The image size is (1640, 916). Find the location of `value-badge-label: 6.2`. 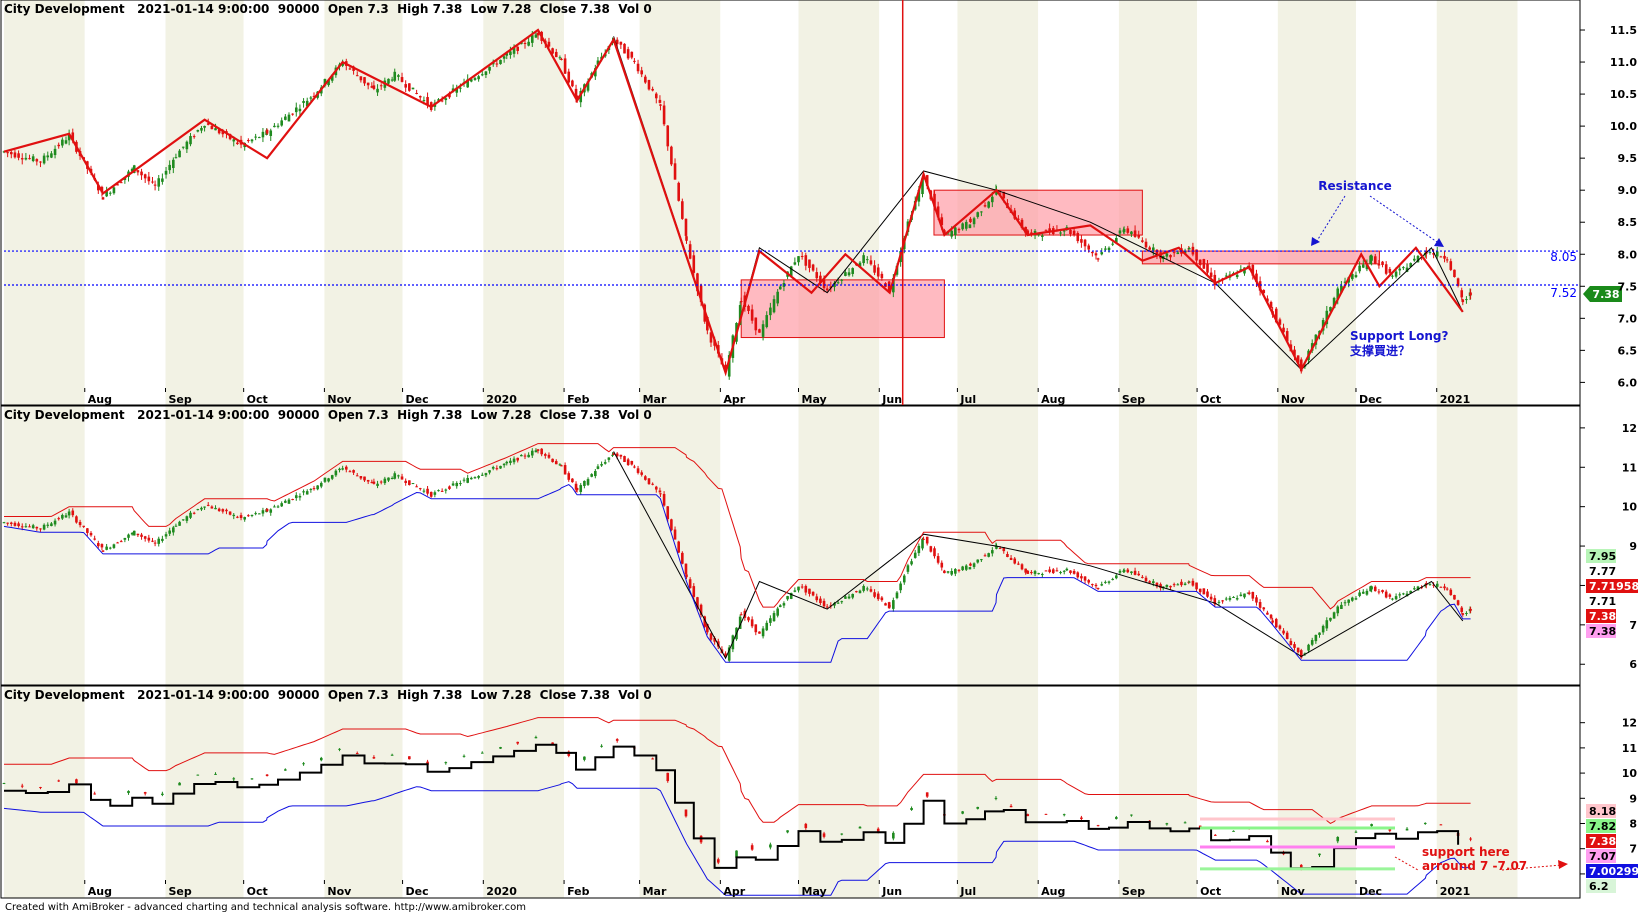

value-badge-label: 6.2 is located at coordinates (1599, 886).